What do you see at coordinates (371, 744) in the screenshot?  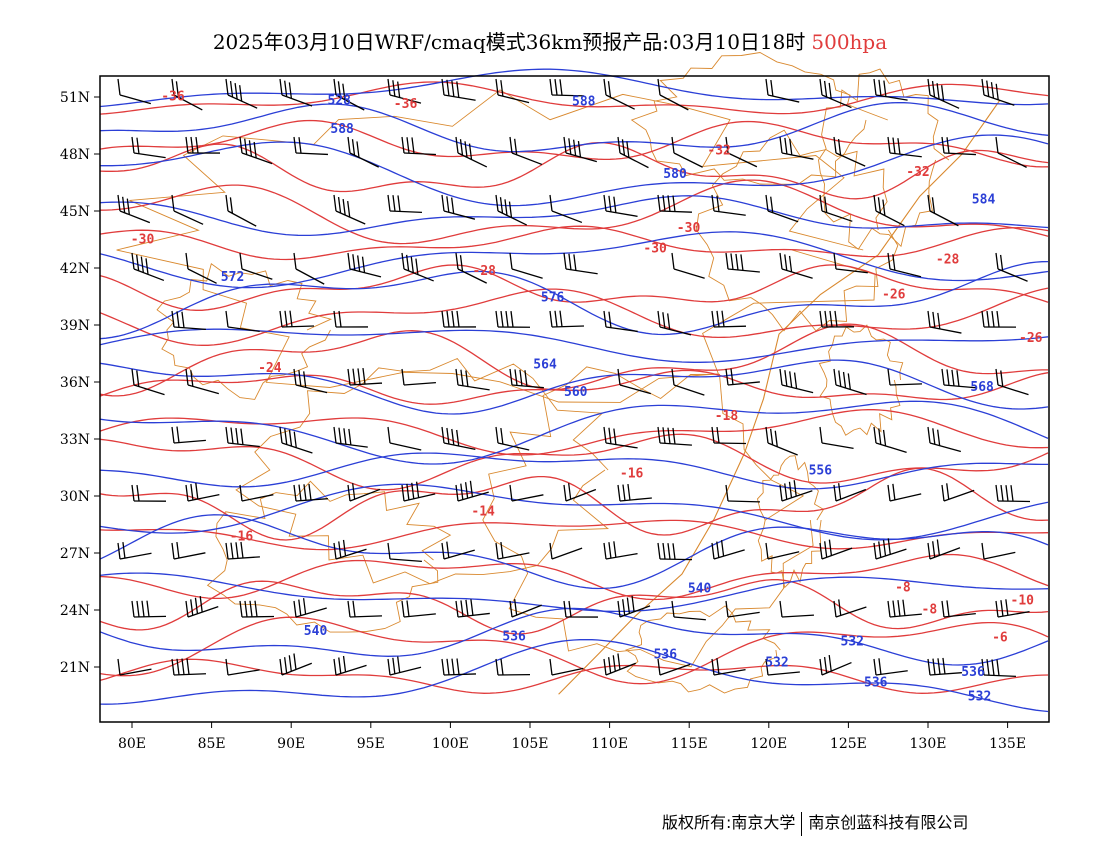 I see `lon-tick-label: 95E` at bounding box center [371, 744].